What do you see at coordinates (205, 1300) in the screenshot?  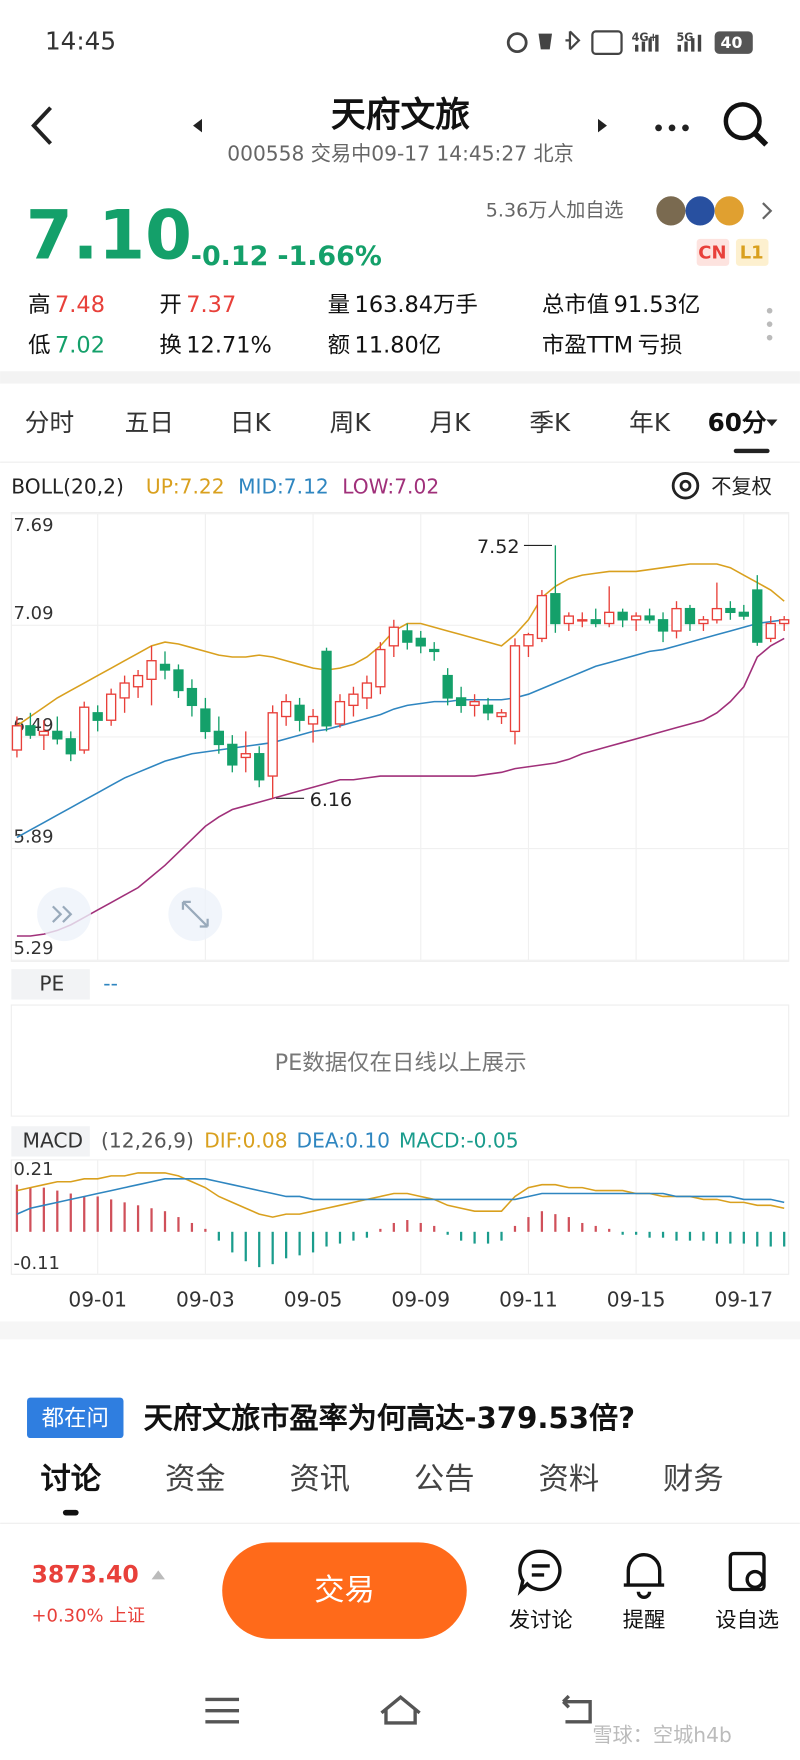 I see `x-tick-label: 09-03` at bounding box center [205, 1300].